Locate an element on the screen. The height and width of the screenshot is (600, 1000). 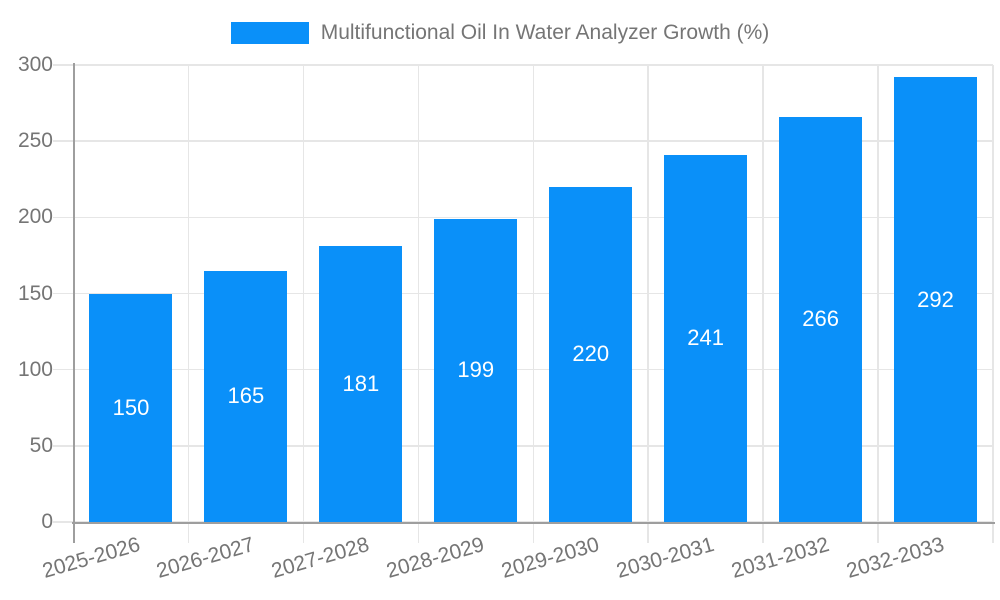
bar-value-label: 292 is located at coordinates (935, 299).